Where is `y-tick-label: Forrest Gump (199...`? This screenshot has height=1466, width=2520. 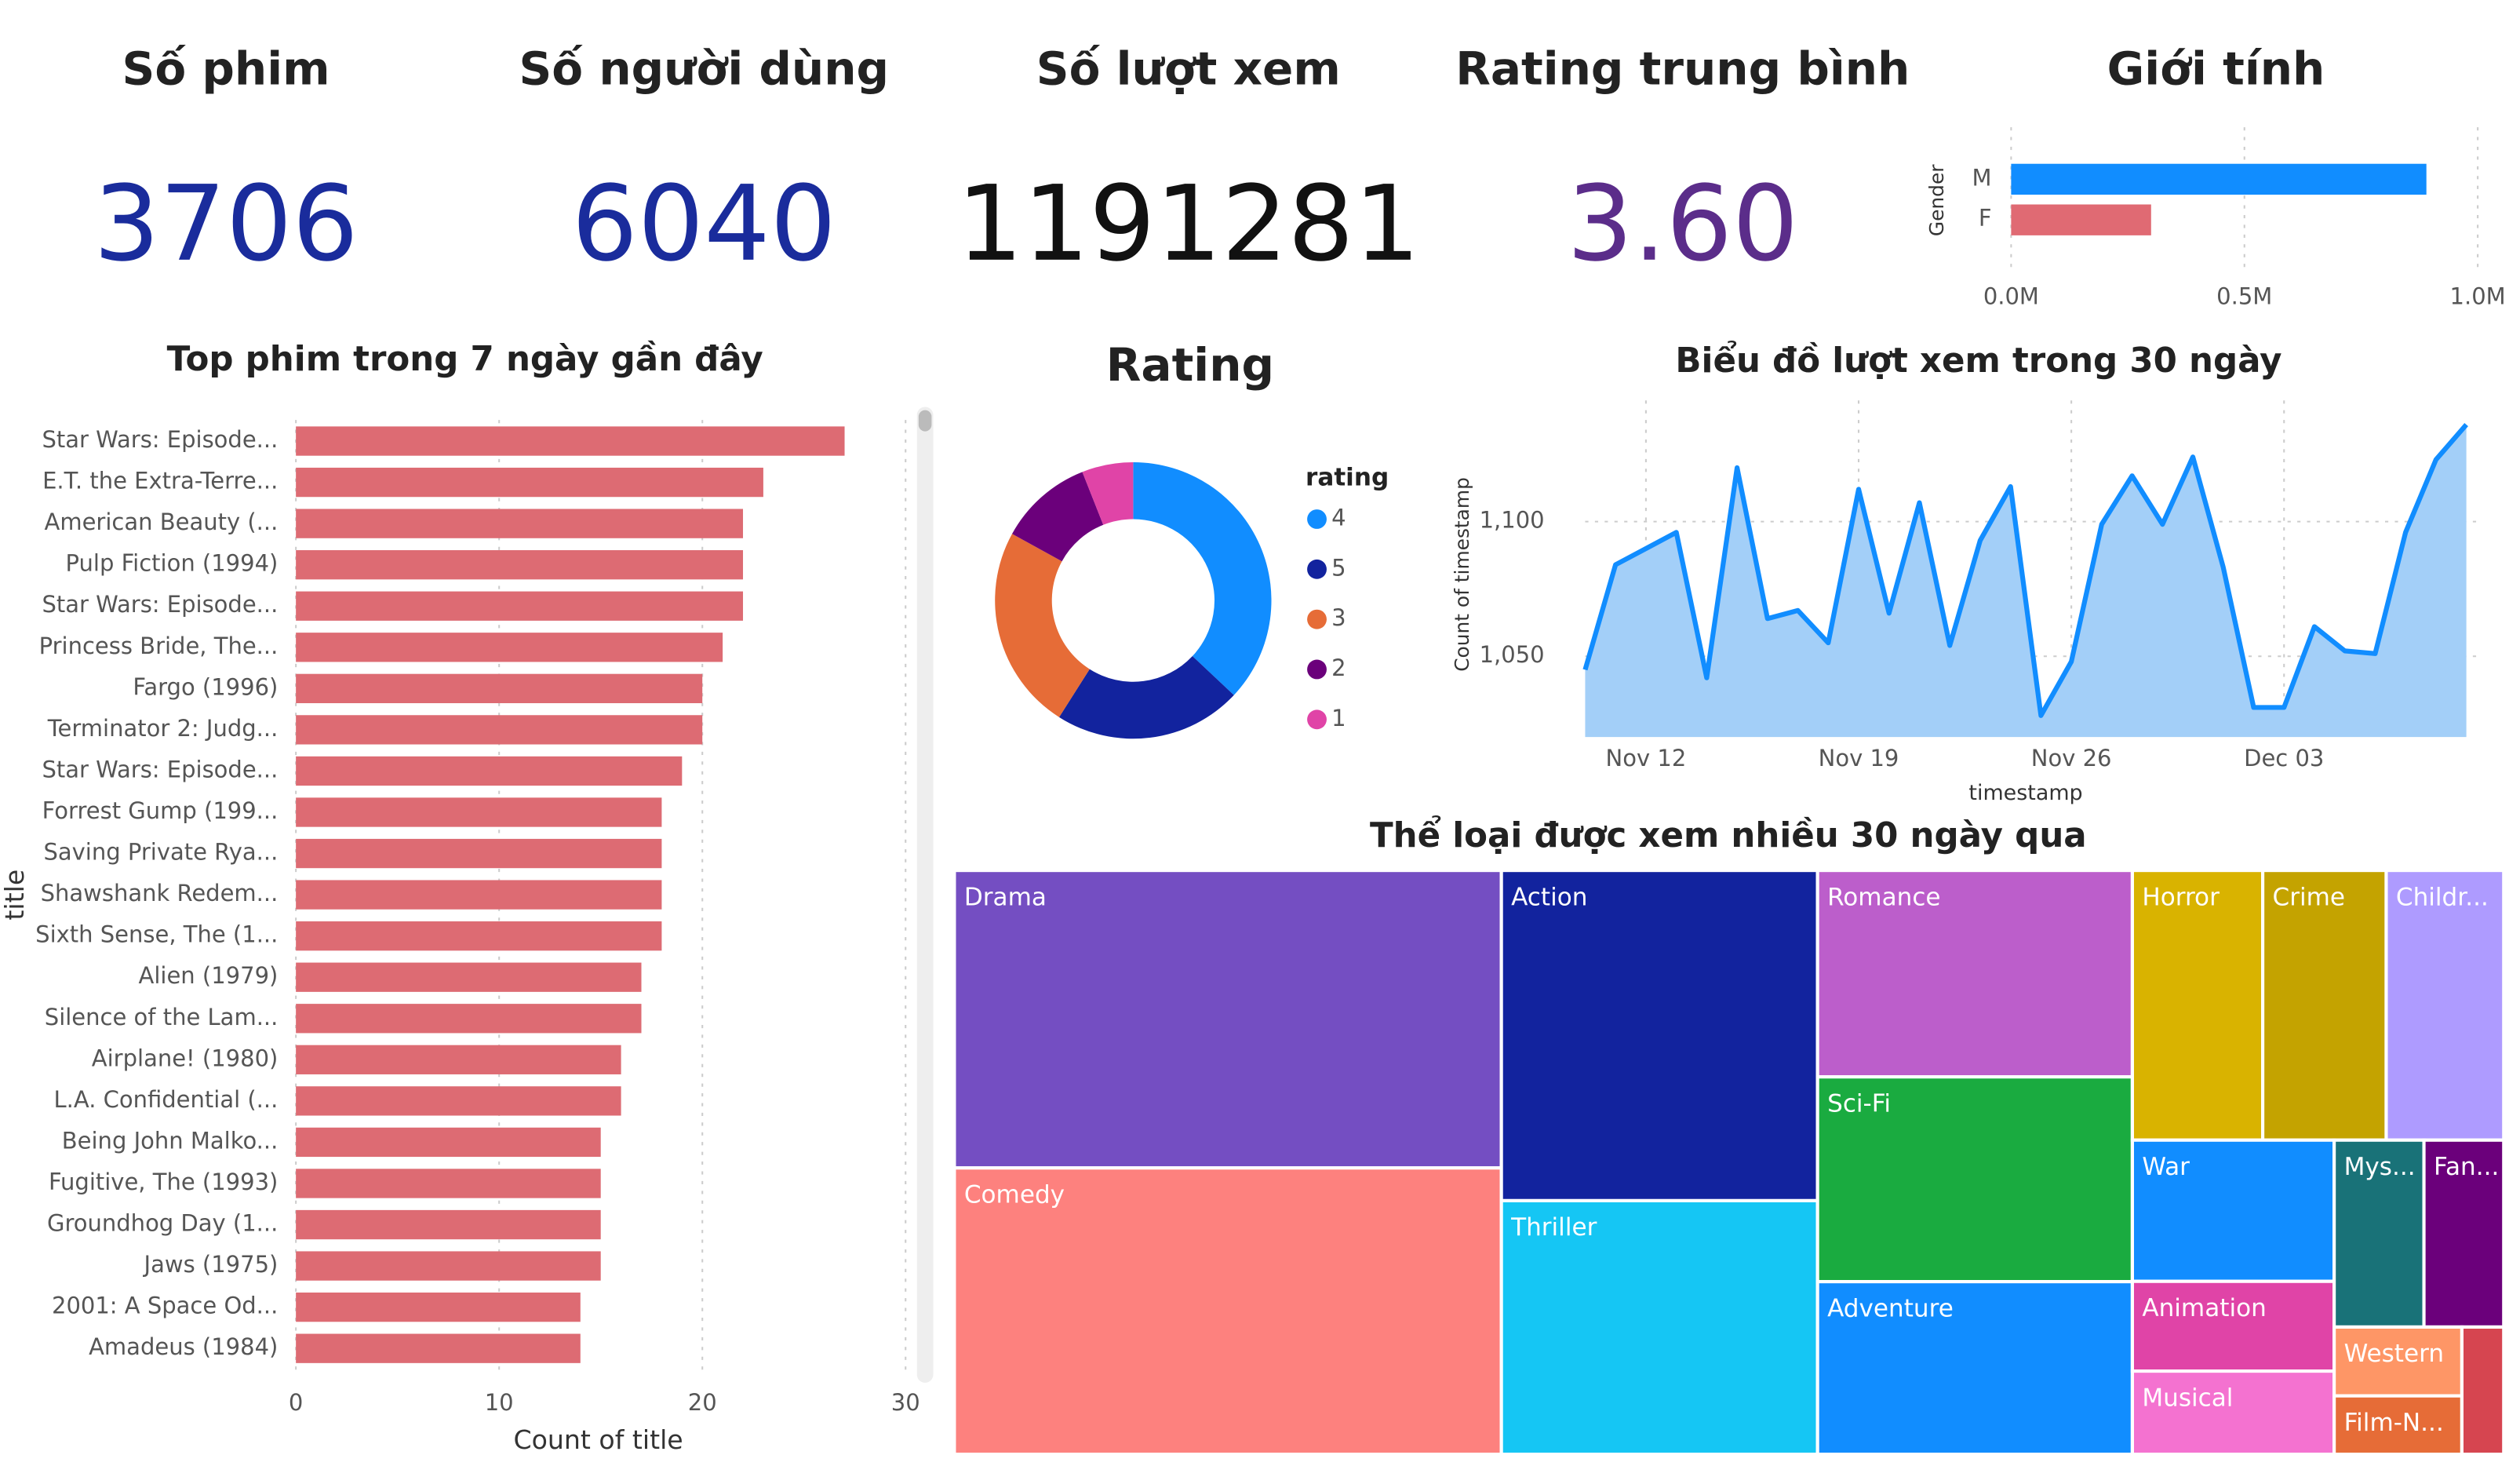 y-tick-label: Forrest Gump (199... is located at coordinates (160, 810).